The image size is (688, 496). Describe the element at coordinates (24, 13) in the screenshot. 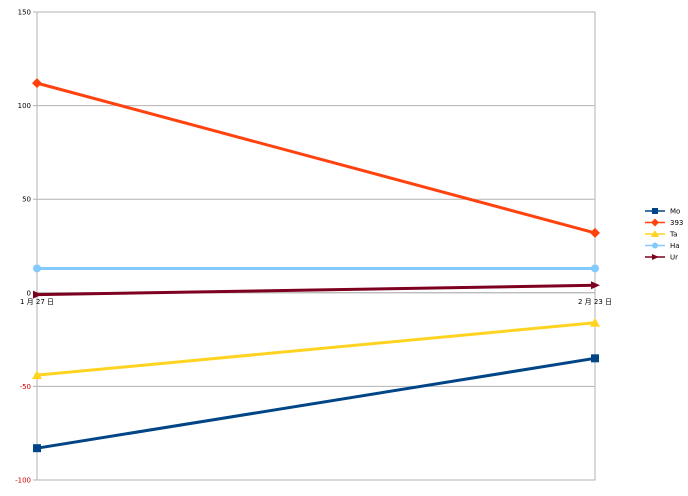

I see `y-tick-label: 150` at that location.